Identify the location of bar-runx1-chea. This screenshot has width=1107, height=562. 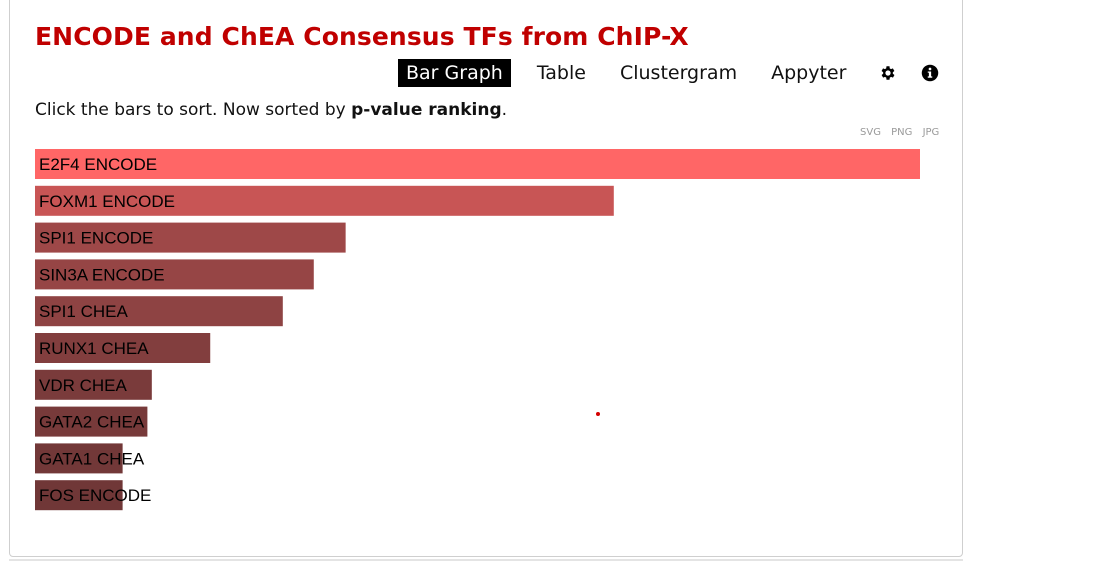
(123, 348).